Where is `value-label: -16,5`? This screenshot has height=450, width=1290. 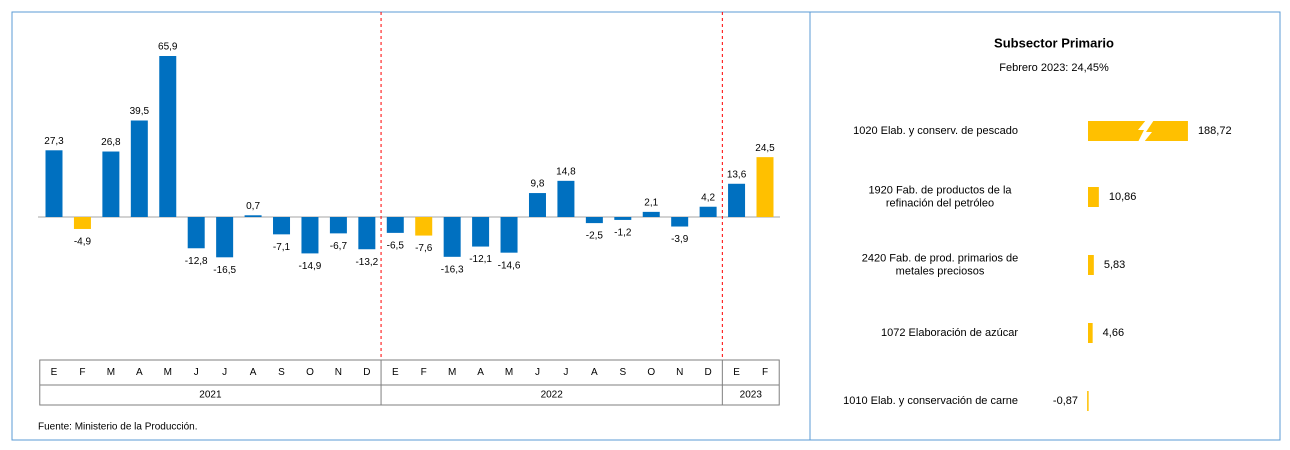 value-label: -16,5 is located at coordinates (224, 270).